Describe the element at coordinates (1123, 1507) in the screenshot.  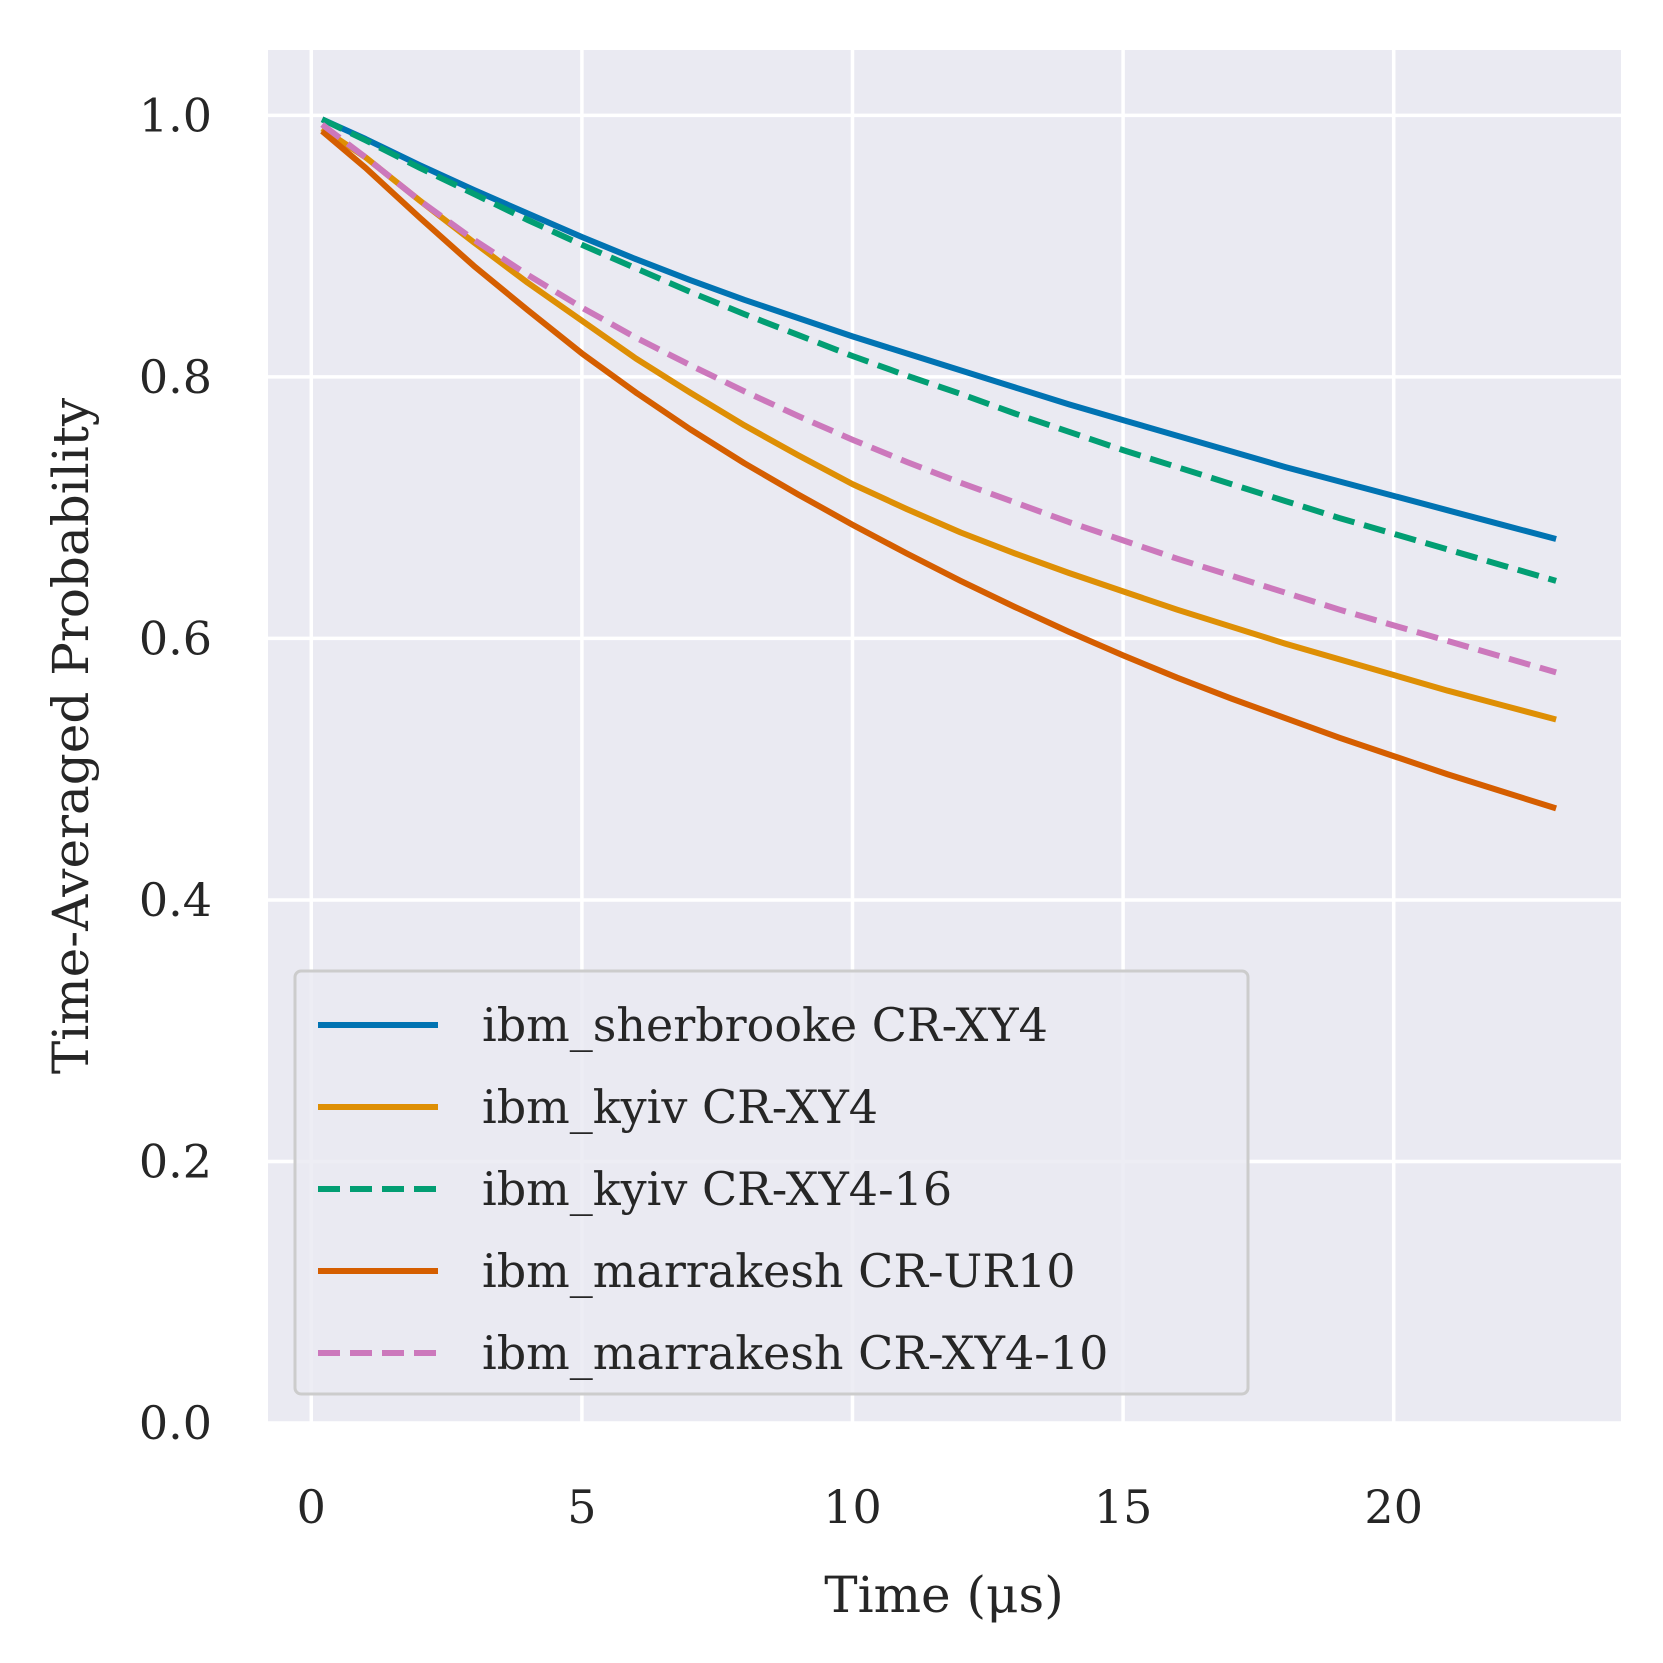
I see `x-tick-label: 15` at that location.